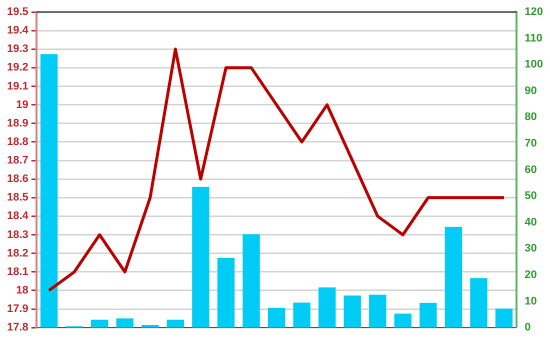 Image resolution: width=550 pixels, height=364 pixels. Describe the element at coordinates (17, 142) in the screenshot. I see `y-tick-label: 18.8` at that location.